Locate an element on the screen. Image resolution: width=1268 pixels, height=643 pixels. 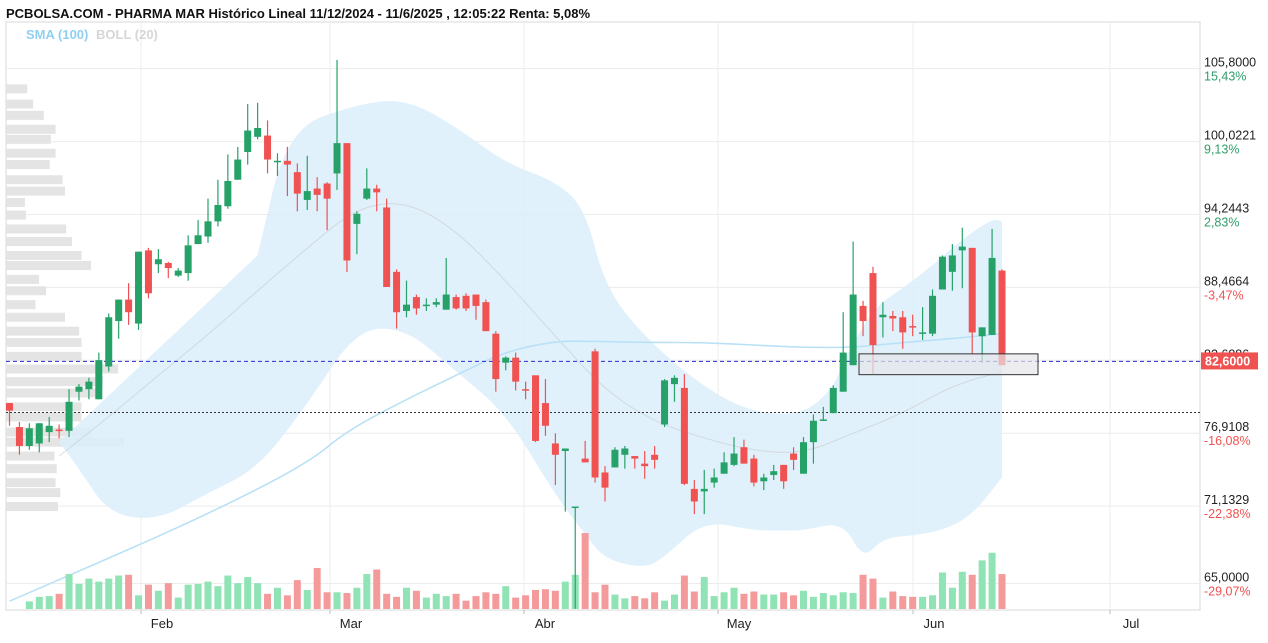
y-tick-label: 100,0221 is located at coordinates (1230, 136).